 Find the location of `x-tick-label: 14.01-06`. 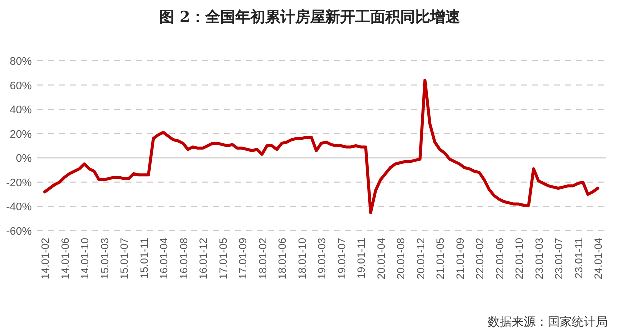

x-tick-label: 14.01-06 is located at coordinates (66, 259).